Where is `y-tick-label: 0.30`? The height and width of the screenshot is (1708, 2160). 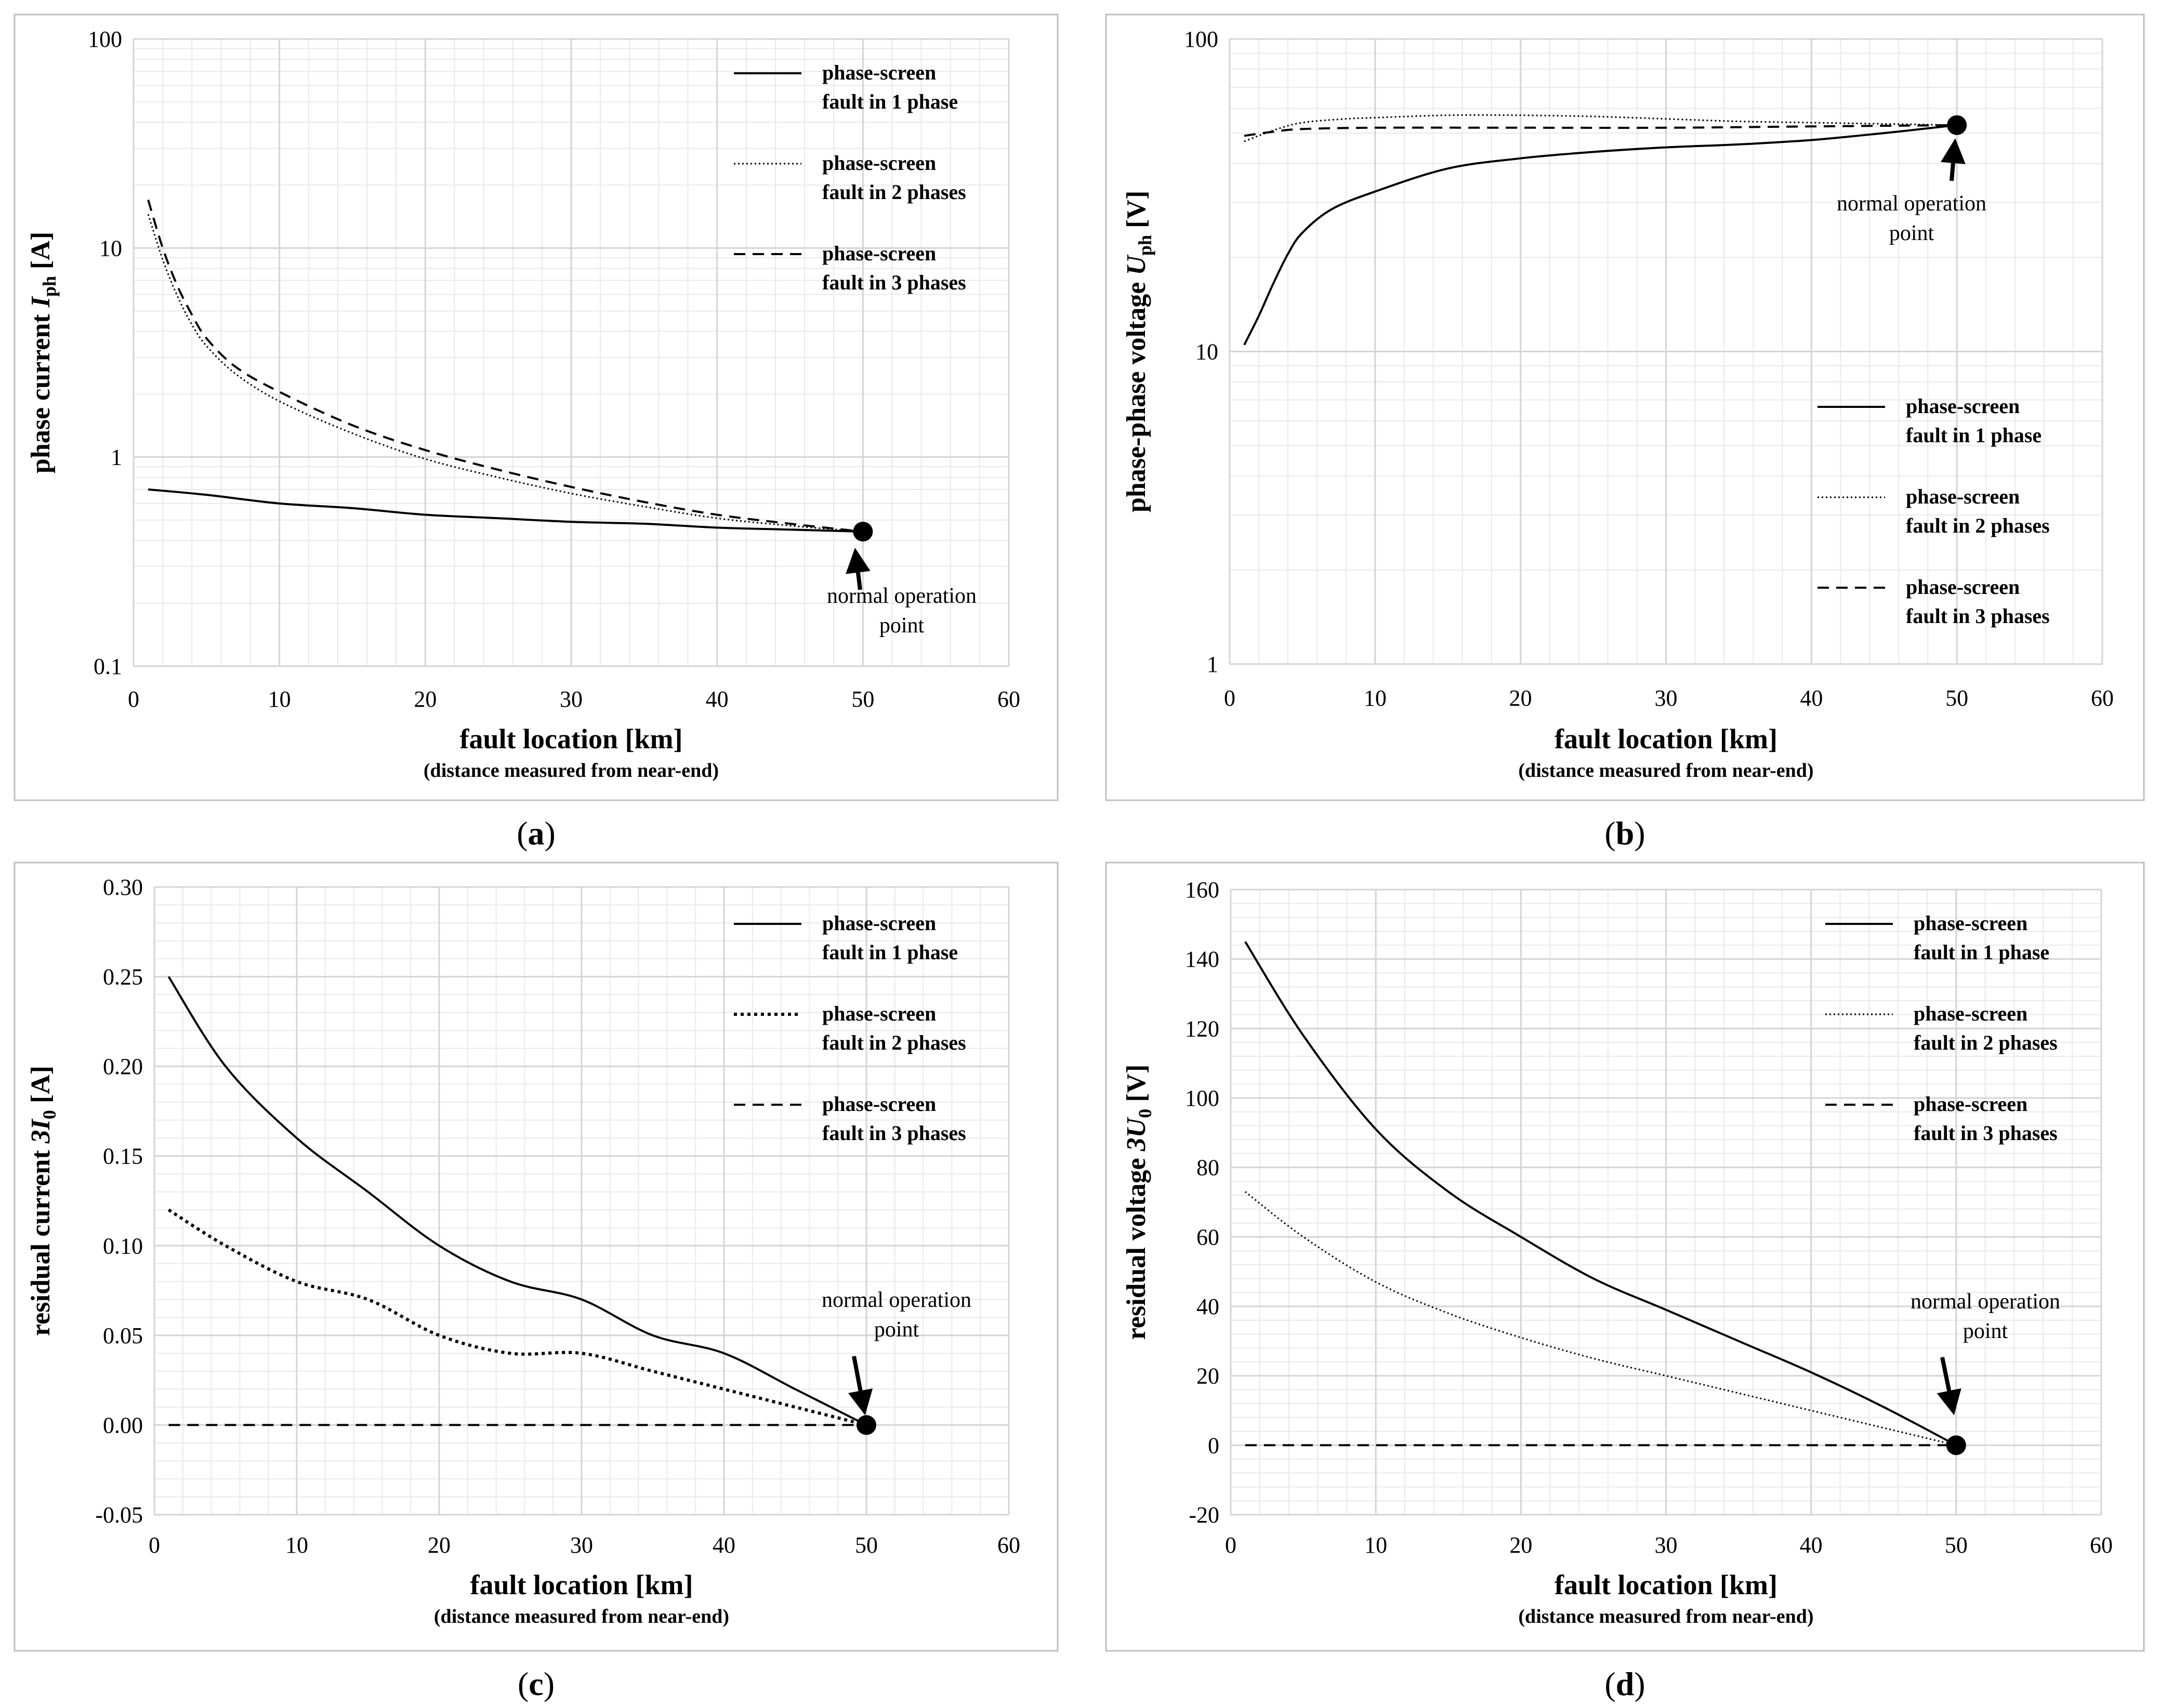
y-tick-label: 0.30 is located at coordinates (123, 888).